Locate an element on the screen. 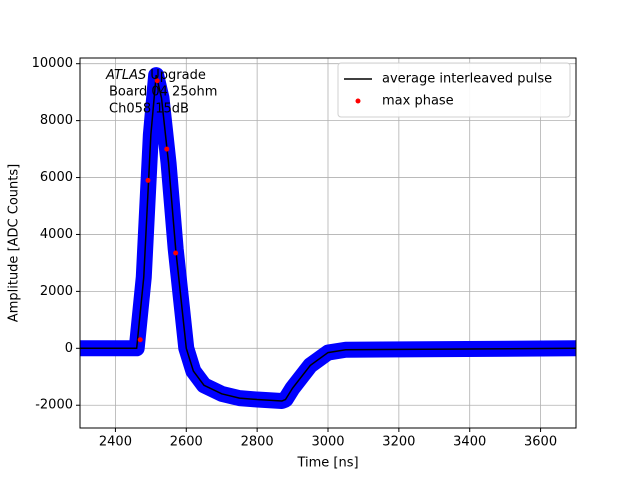 This screenshot has width=640, height=484. y-tick-label: 0 is located at coordinates (69, 348).